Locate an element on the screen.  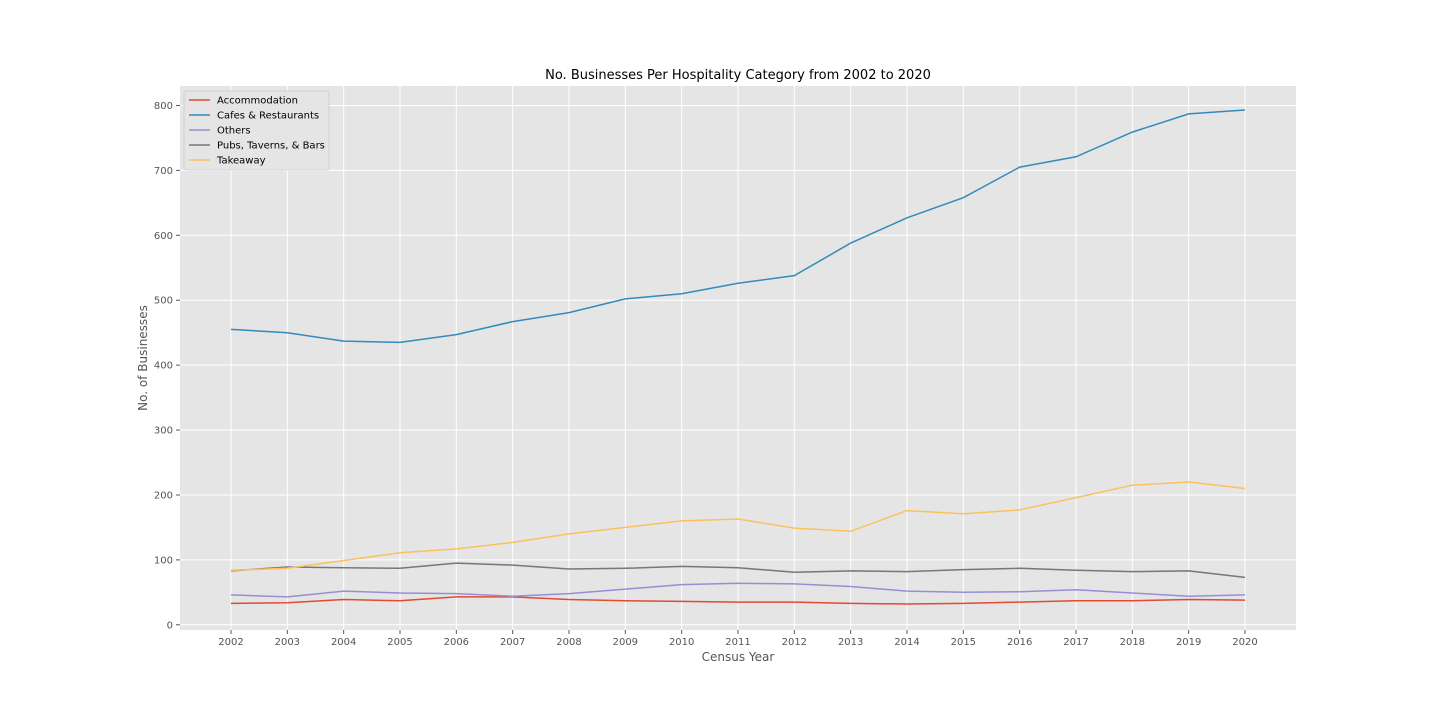
x-tick-label: 2006 is located at coordinates (456, 642).